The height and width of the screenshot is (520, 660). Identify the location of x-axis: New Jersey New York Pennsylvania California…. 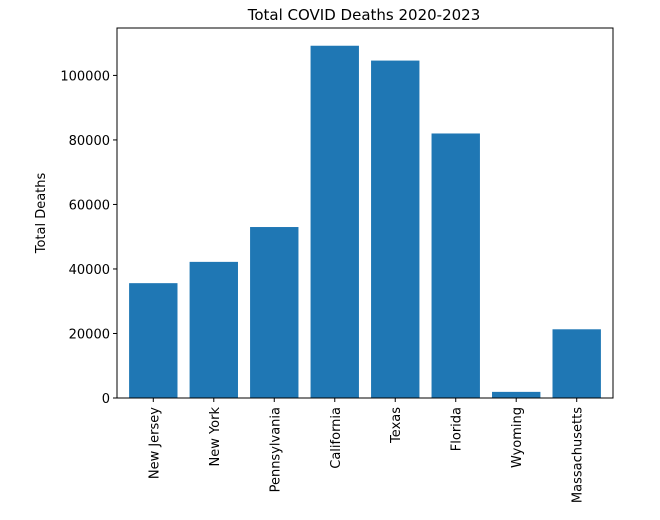
(366, 450).